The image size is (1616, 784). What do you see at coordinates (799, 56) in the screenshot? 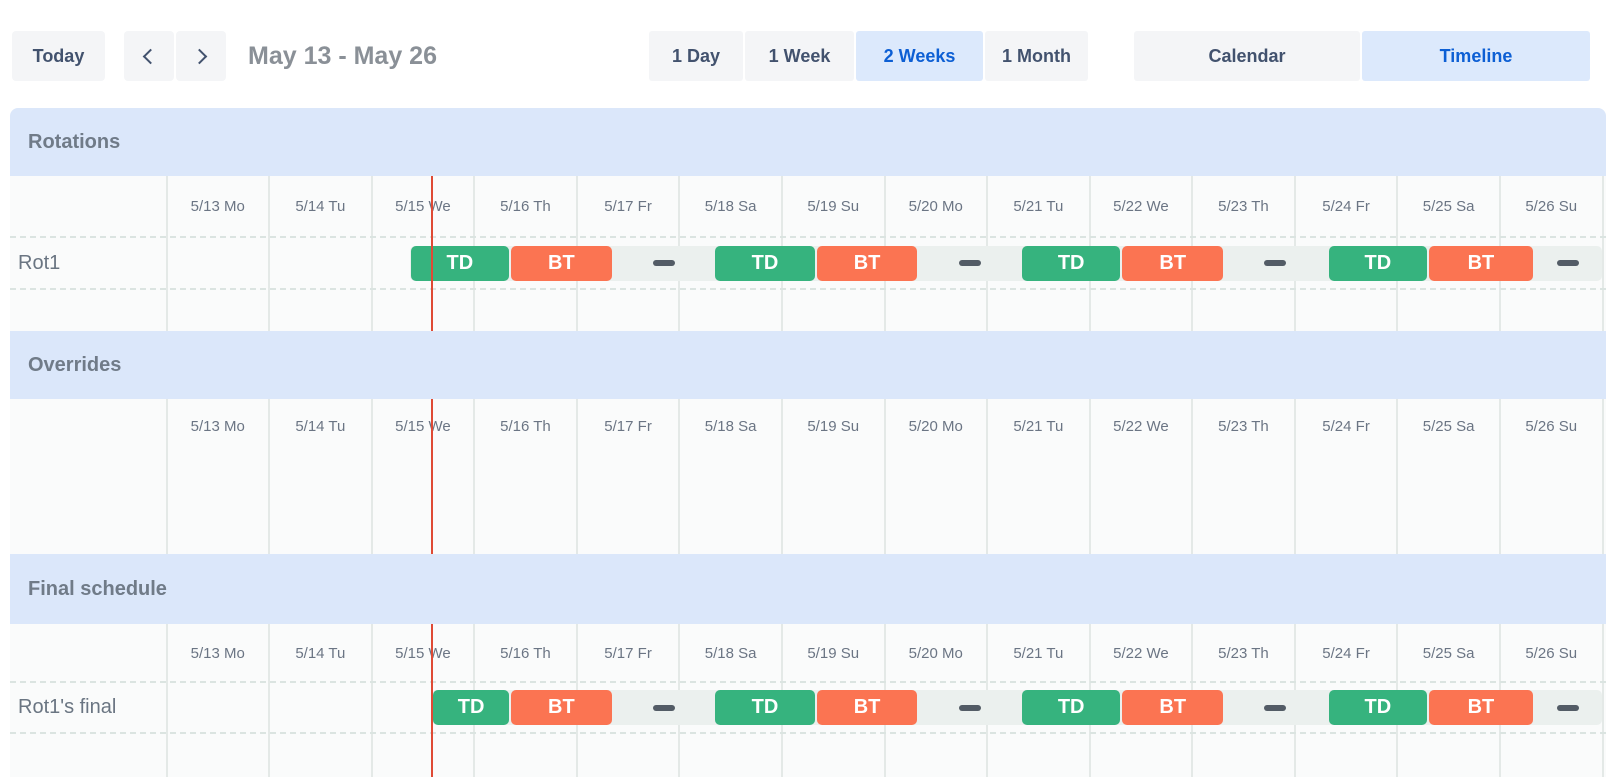
I see `view-option-1-week: 1 Week` at bounding box center [799, 56].